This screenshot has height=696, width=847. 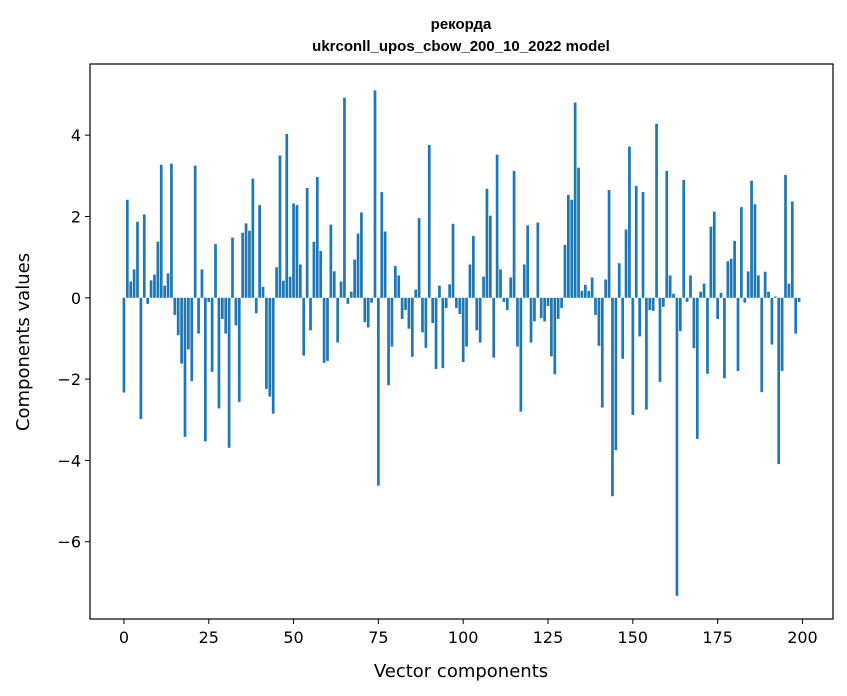 I want to click on x-tick-label: 0, so click(x=124, y=637).